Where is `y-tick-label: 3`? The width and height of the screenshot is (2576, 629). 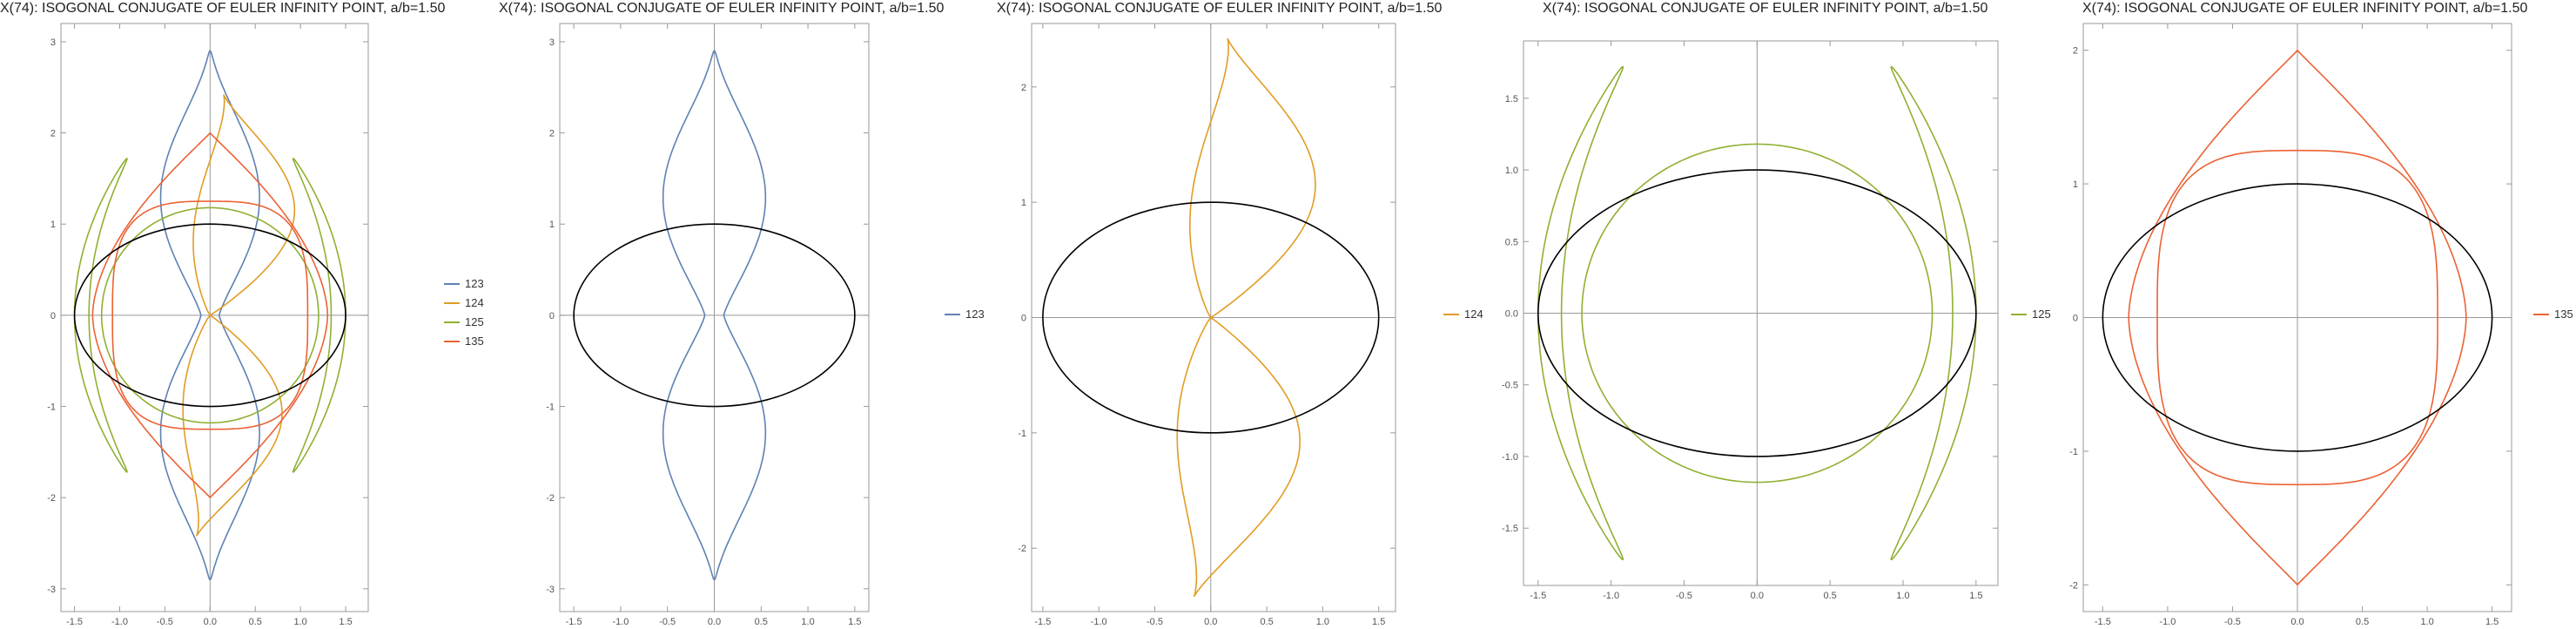 y-tick-label: 3 is located at coordinates (552, 42).